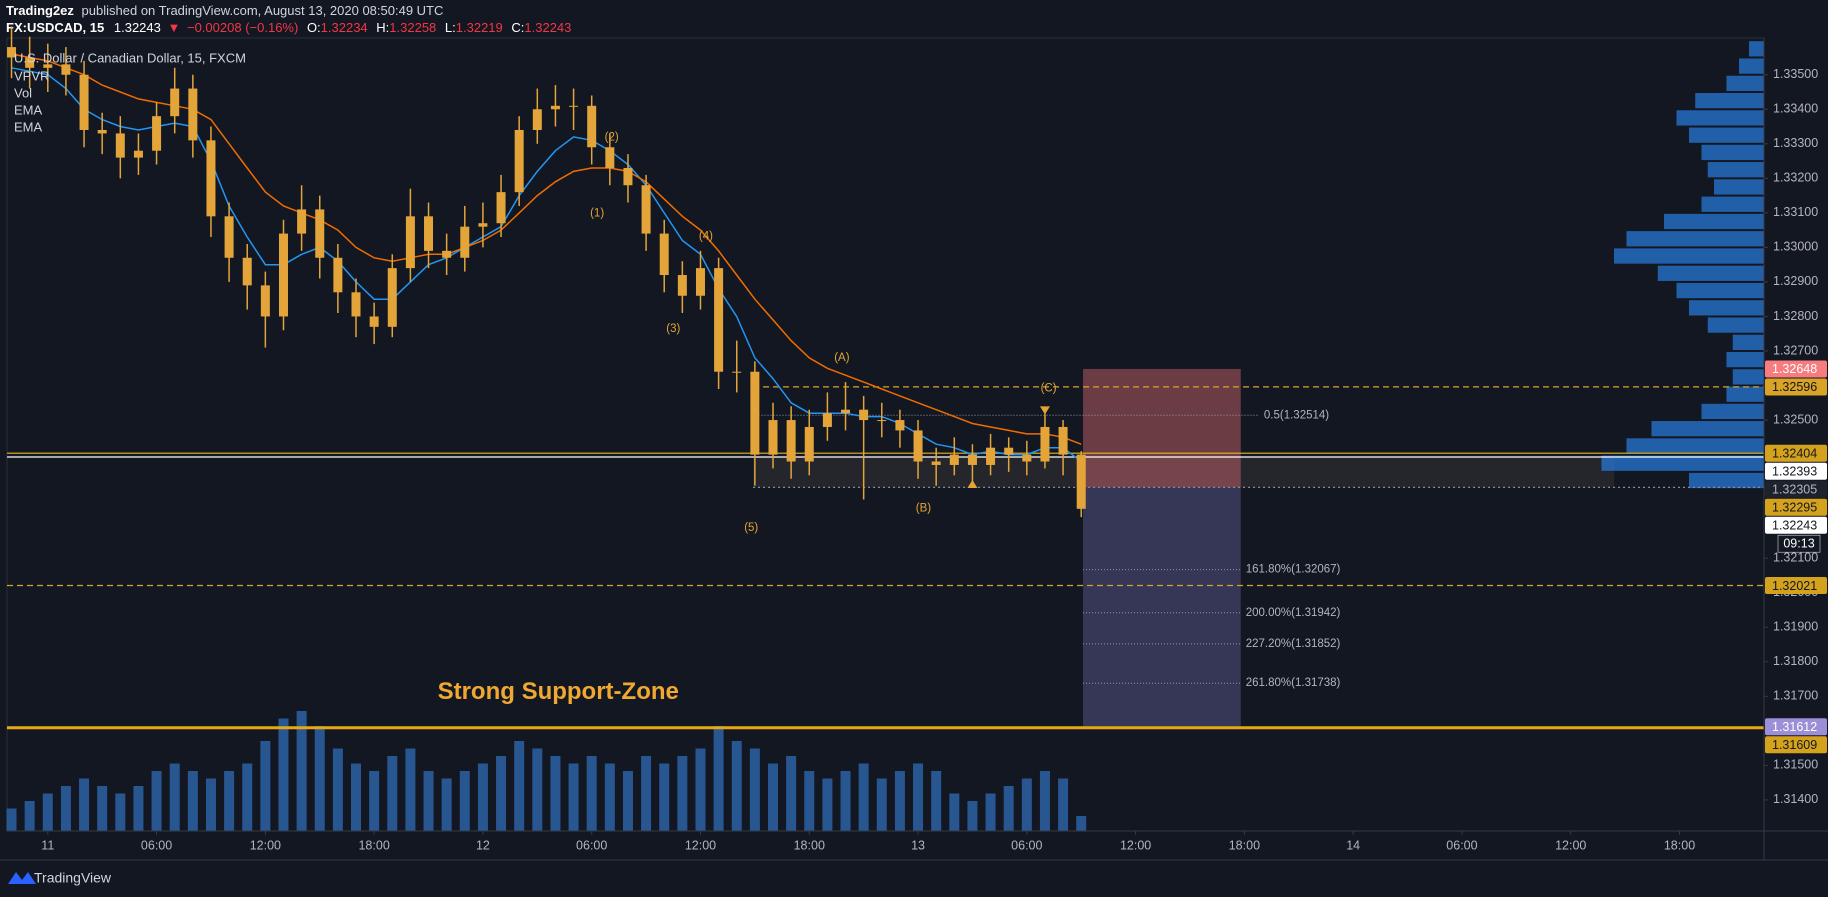 The width and height of the screenshot is (1828, 897). What do you see at coordinates (1162, 428) in the screenshot?
I see `risk-box` at bounding box center [1162, 428].